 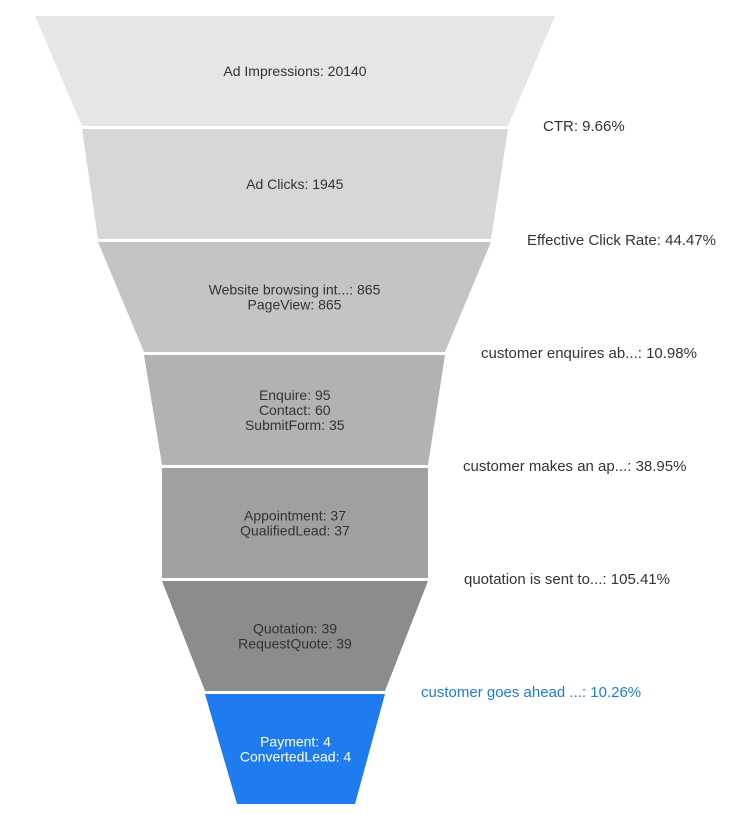 I want to click on funnel-stage-label: QualifiedLead: 37, so click(x=295, y=531).